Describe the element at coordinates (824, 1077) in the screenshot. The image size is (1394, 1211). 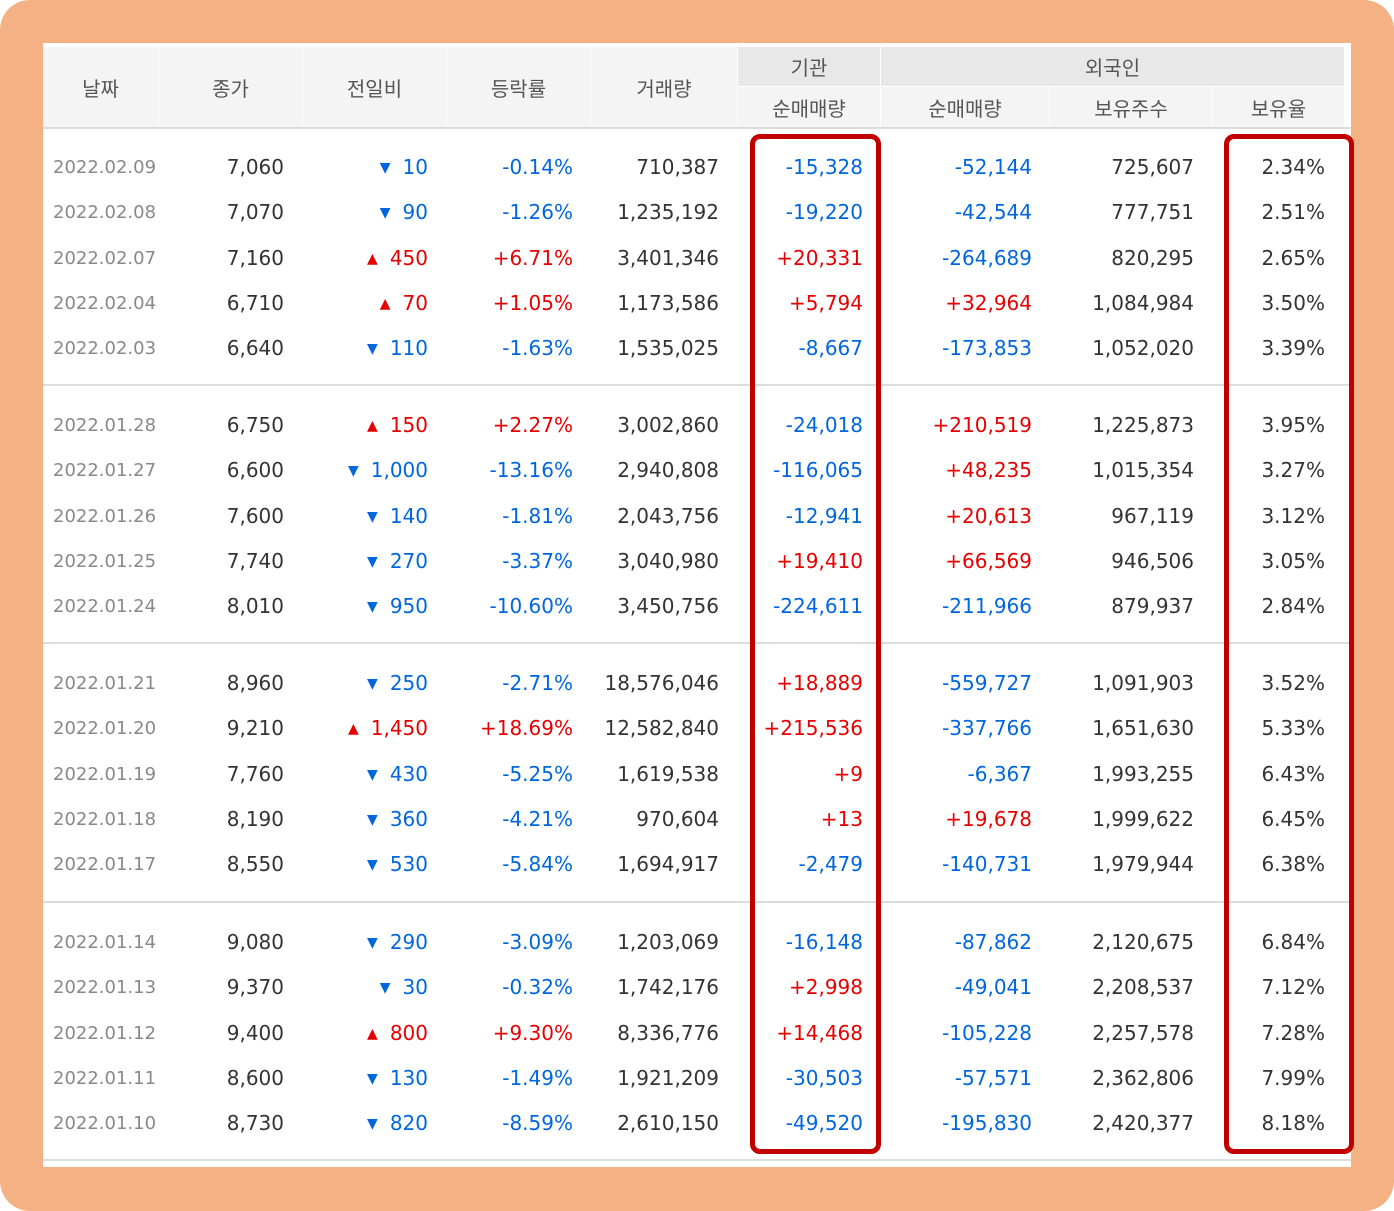
I see `institution-net-buy-cell: -30,503` at that location.